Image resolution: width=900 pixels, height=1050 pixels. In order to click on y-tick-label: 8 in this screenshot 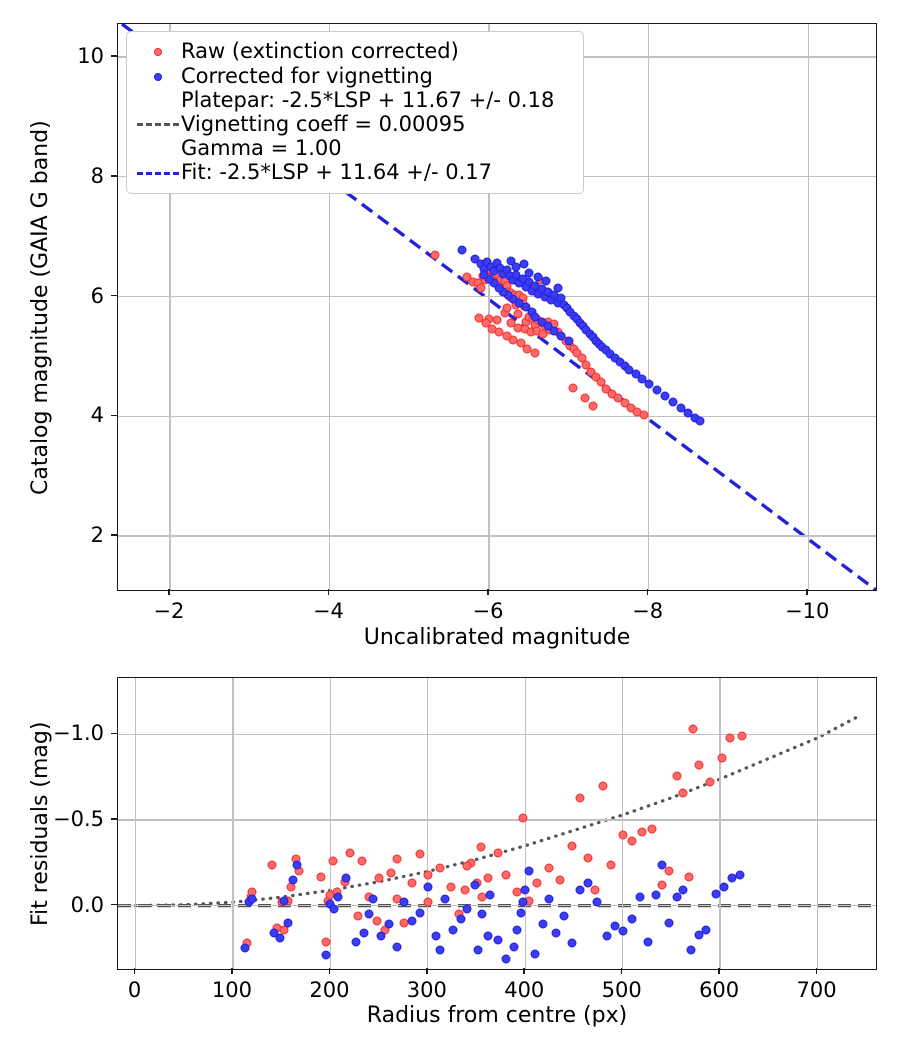, I will do `click(97, 175)`.